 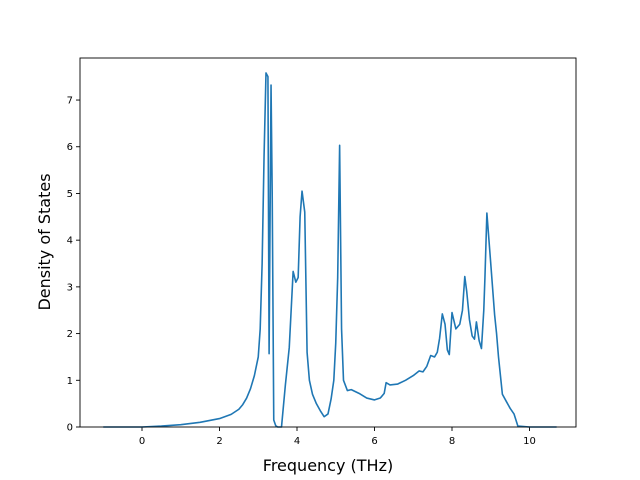 I want to click on x-tick-label: 8, so click(x=452, y=441).